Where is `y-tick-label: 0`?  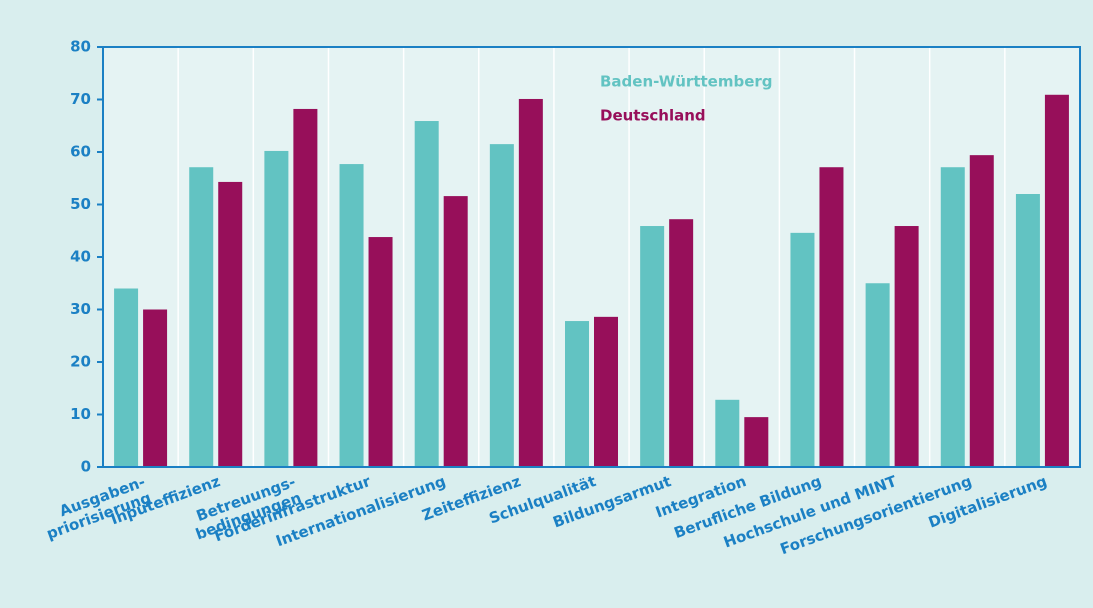
y-tick-label: 0 is located at coordinates (86, 467).